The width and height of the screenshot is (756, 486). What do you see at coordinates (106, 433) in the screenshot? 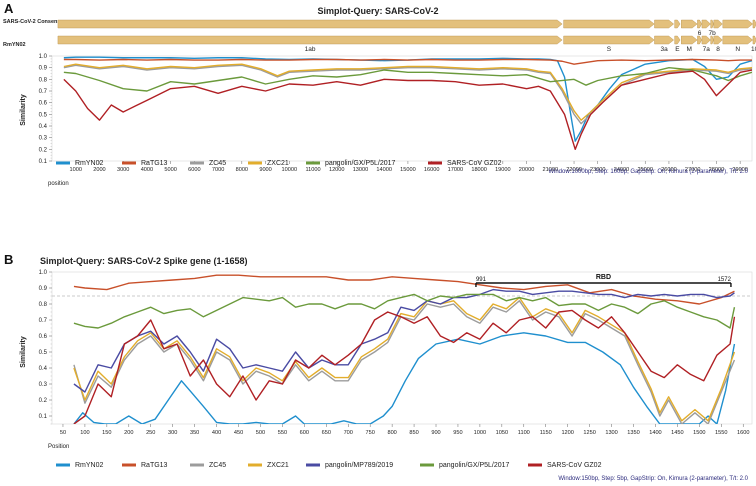
I see `x-tick-label: 150` at bounding box center [106, 433].